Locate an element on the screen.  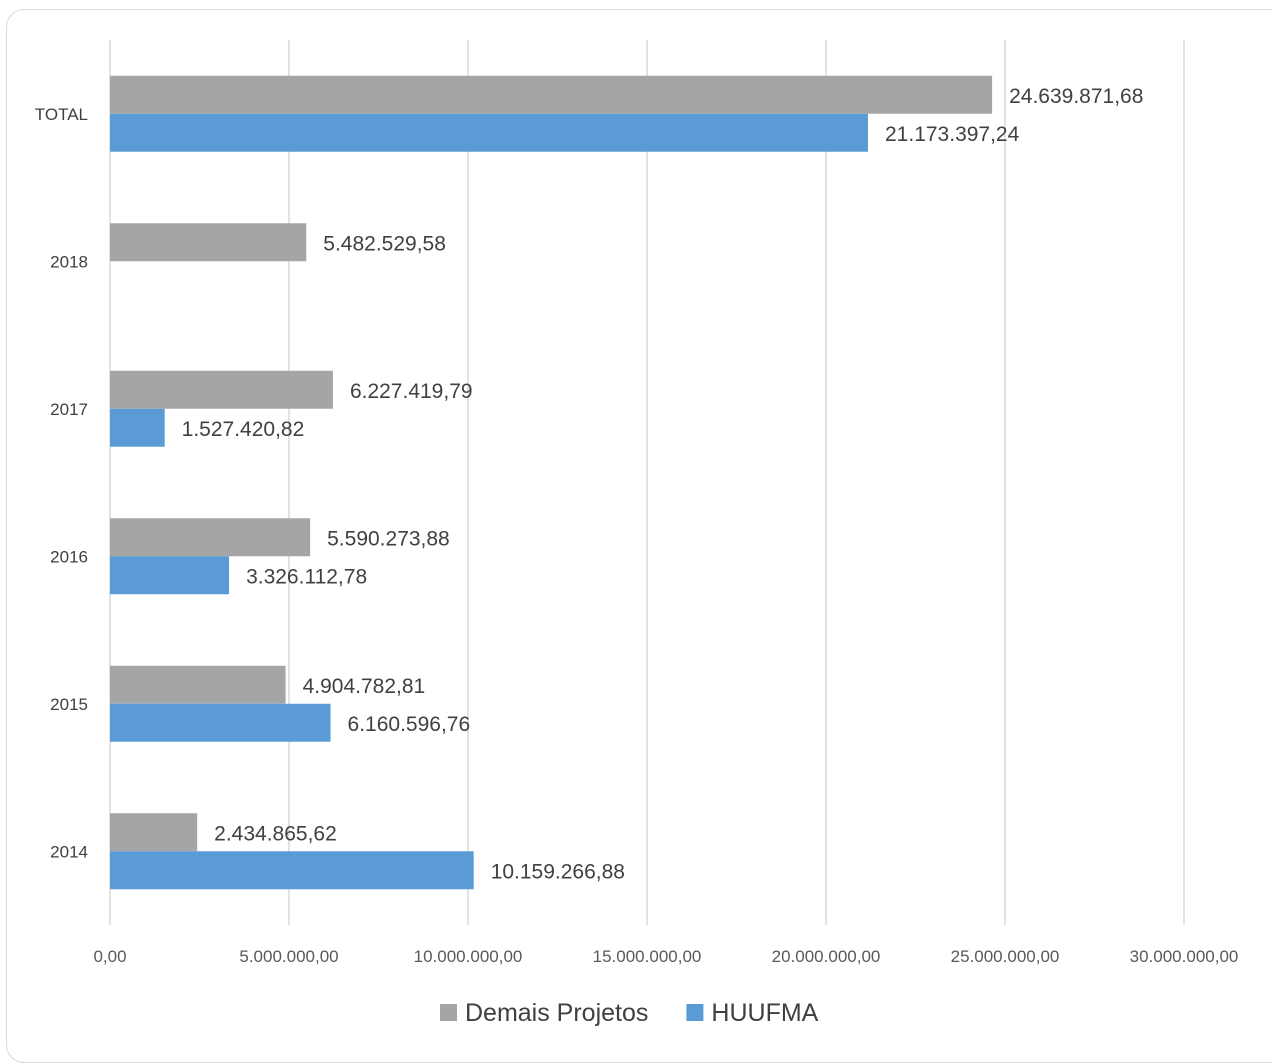
data-label: 21.173.397,24 is located at coordinates (952, 134).